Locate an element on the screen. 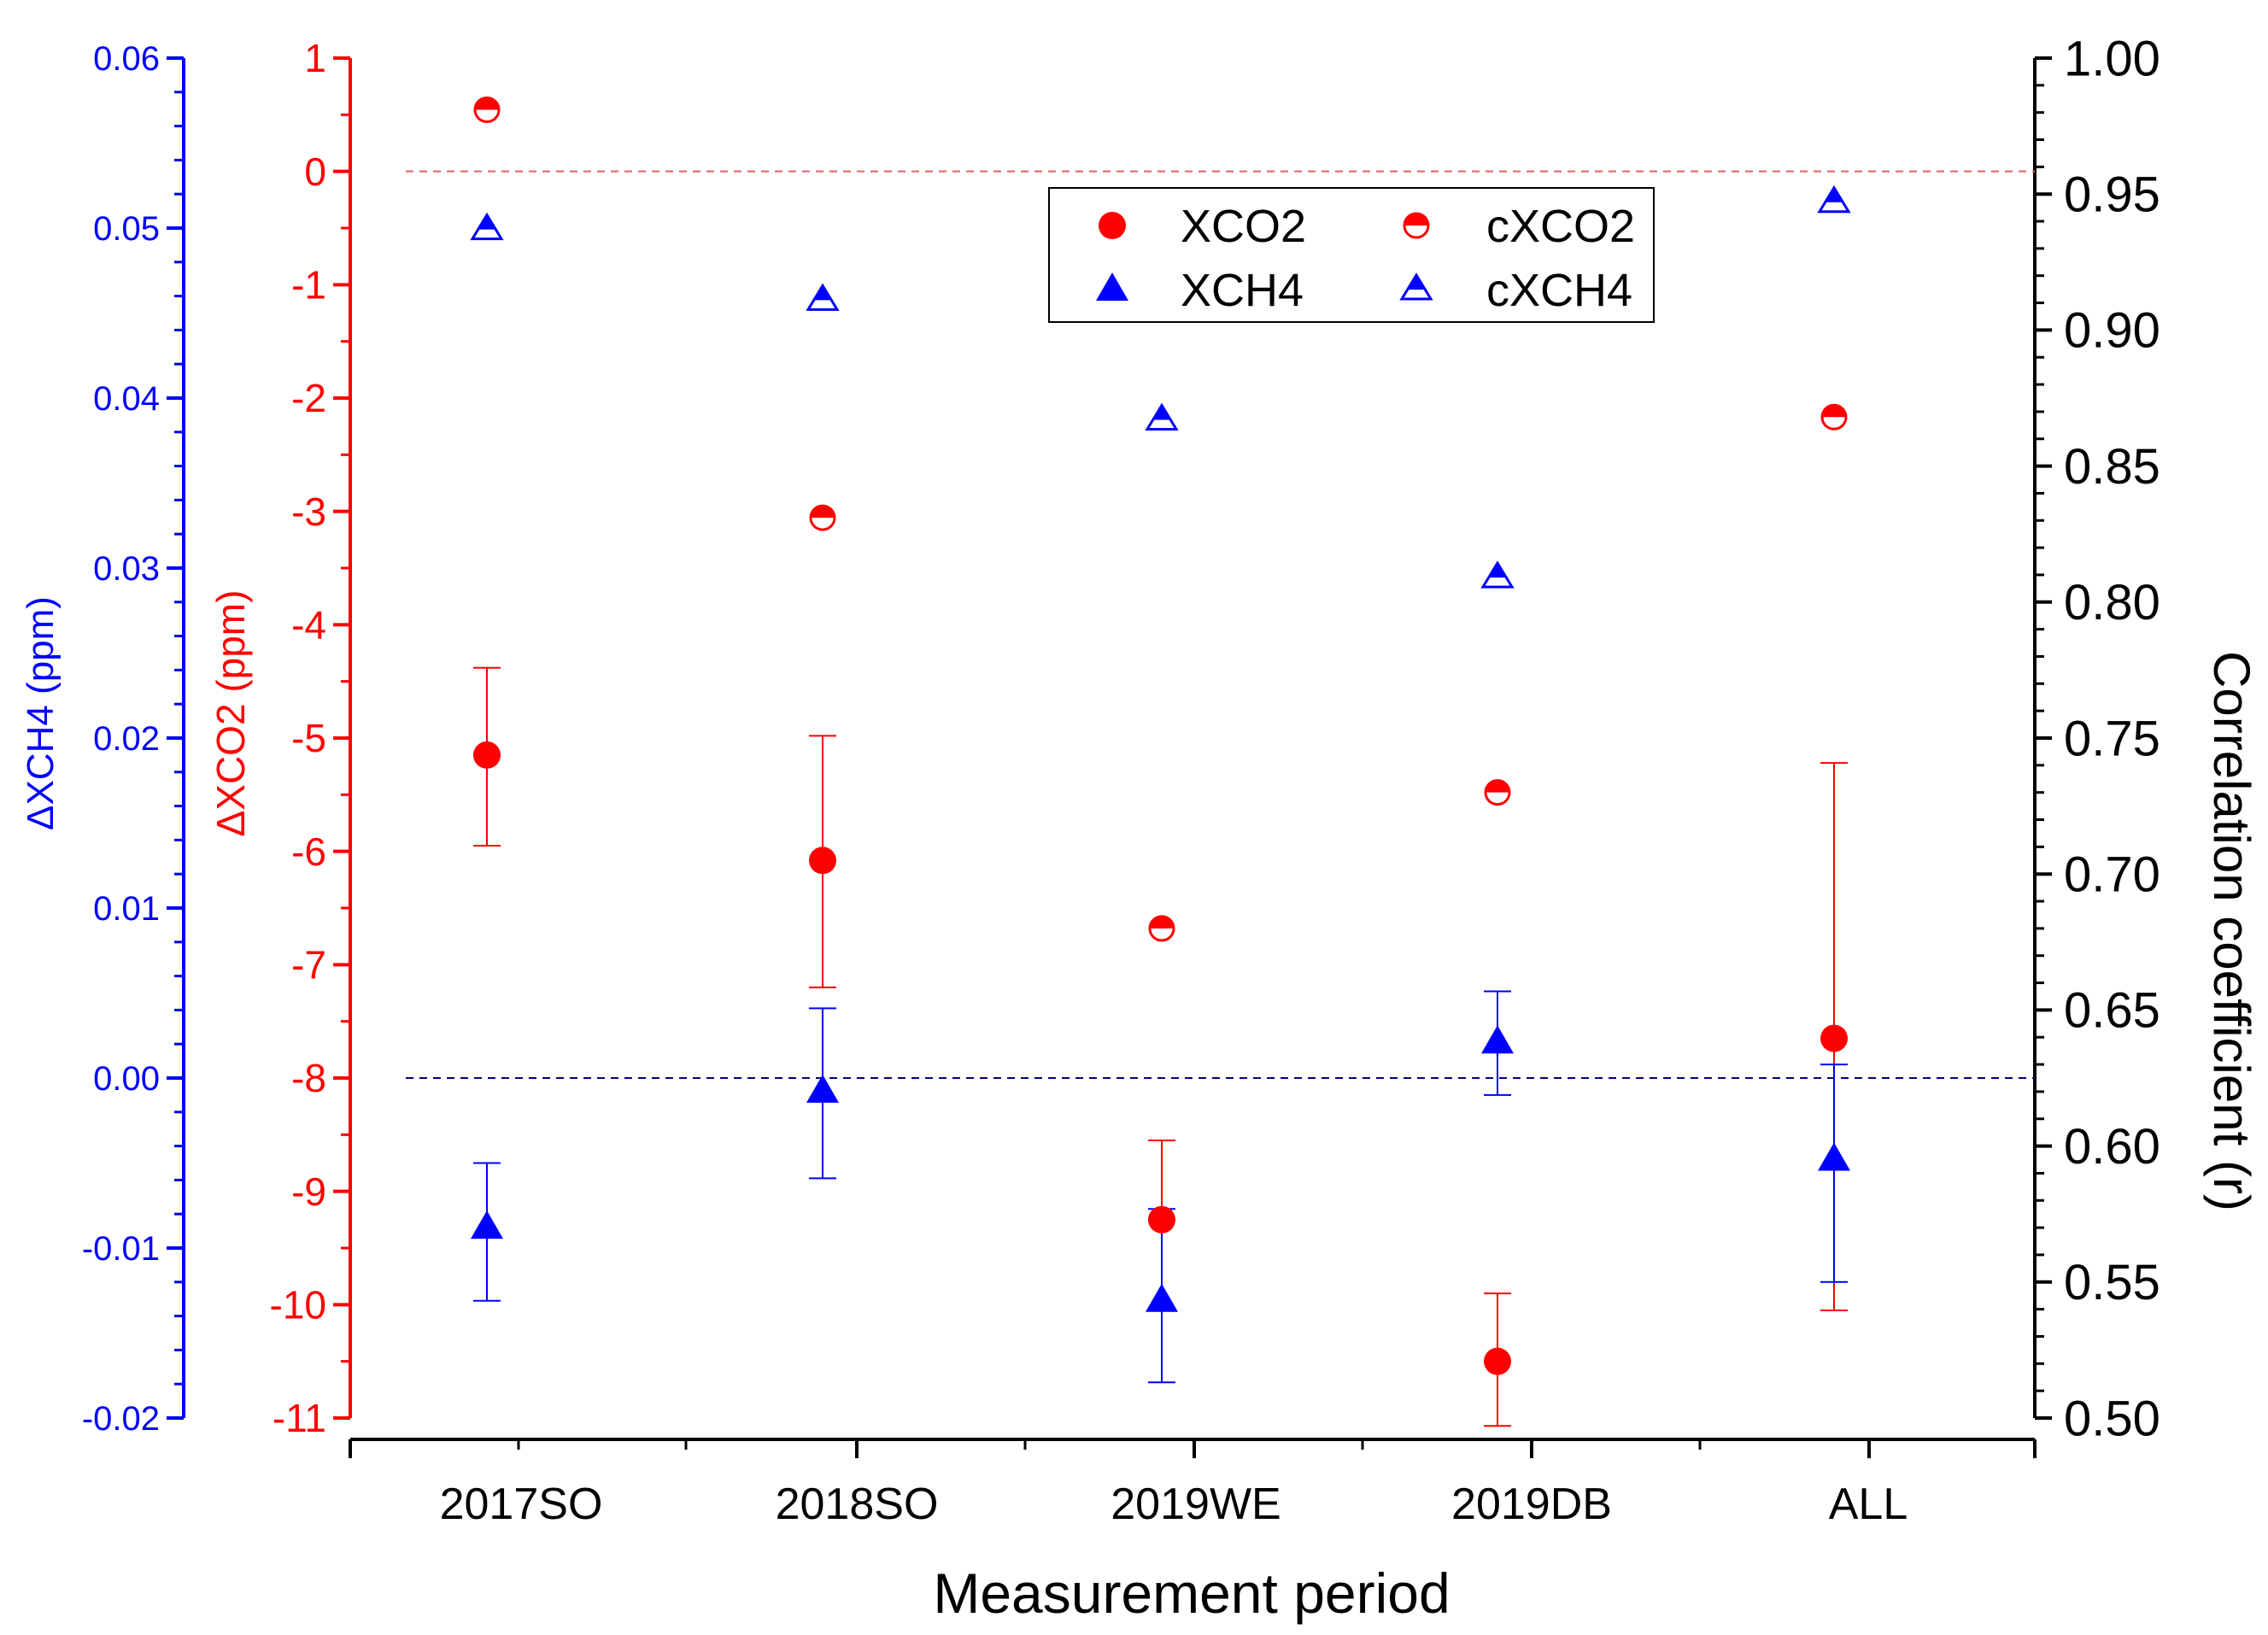 The width and height of the screenshot is (2268, 1635). r-tick-label: 0.55 is located at coordinates (2112, 1282).